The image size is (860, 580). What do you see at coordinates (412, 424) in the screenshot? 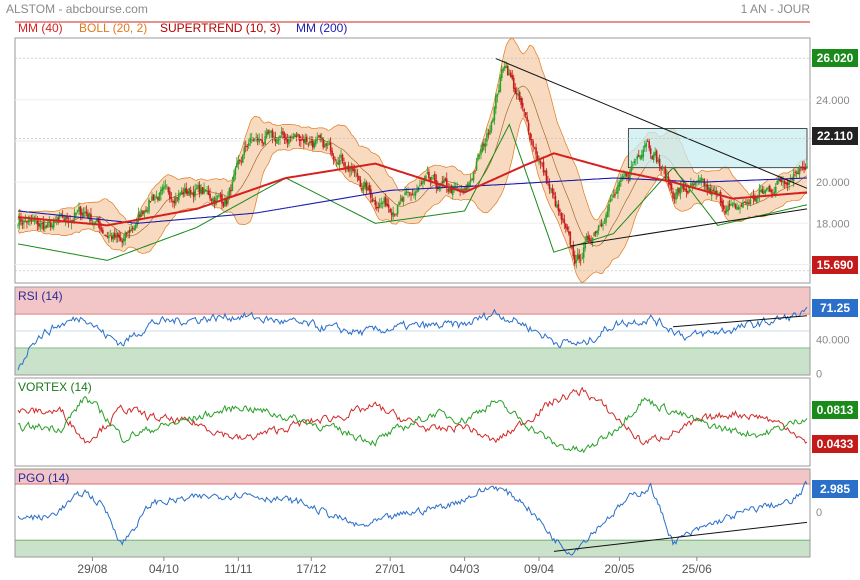
I see `vortex-plus-line` at bounding box center [412, 424].